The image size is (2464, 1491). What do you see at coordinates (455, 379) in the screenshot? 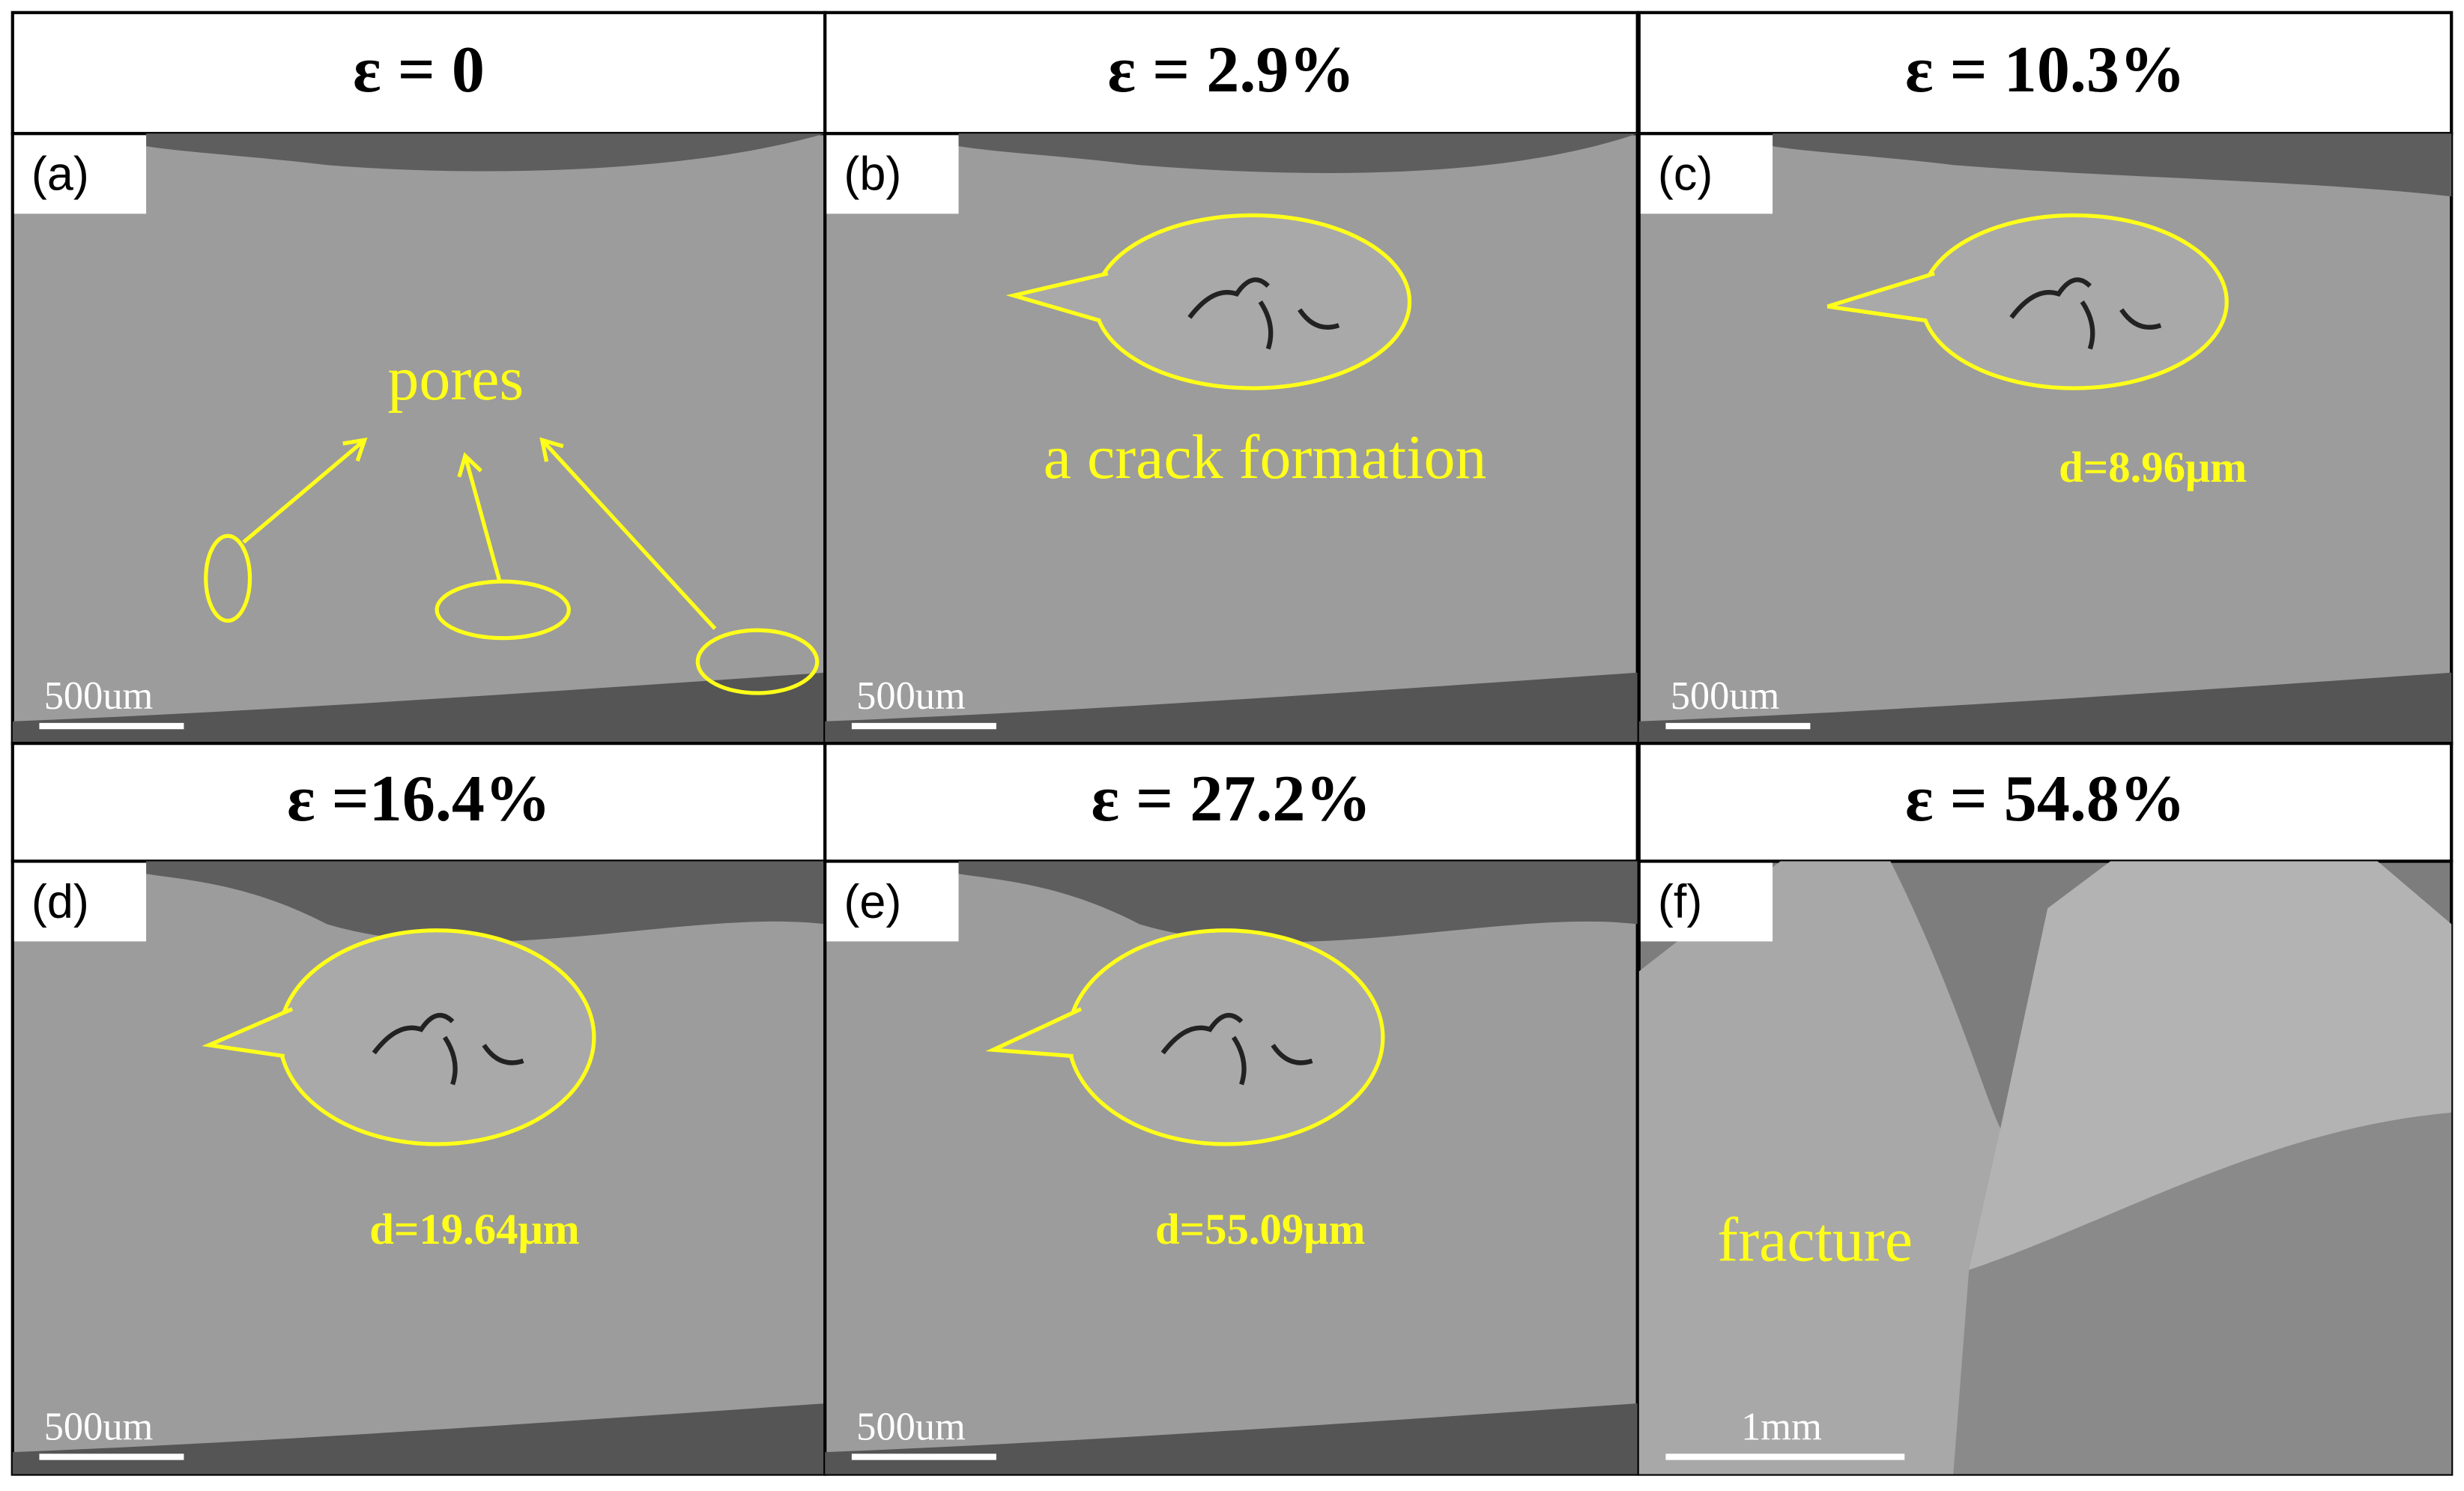
I see `annotation: pores` at bounding box center [455, 379].